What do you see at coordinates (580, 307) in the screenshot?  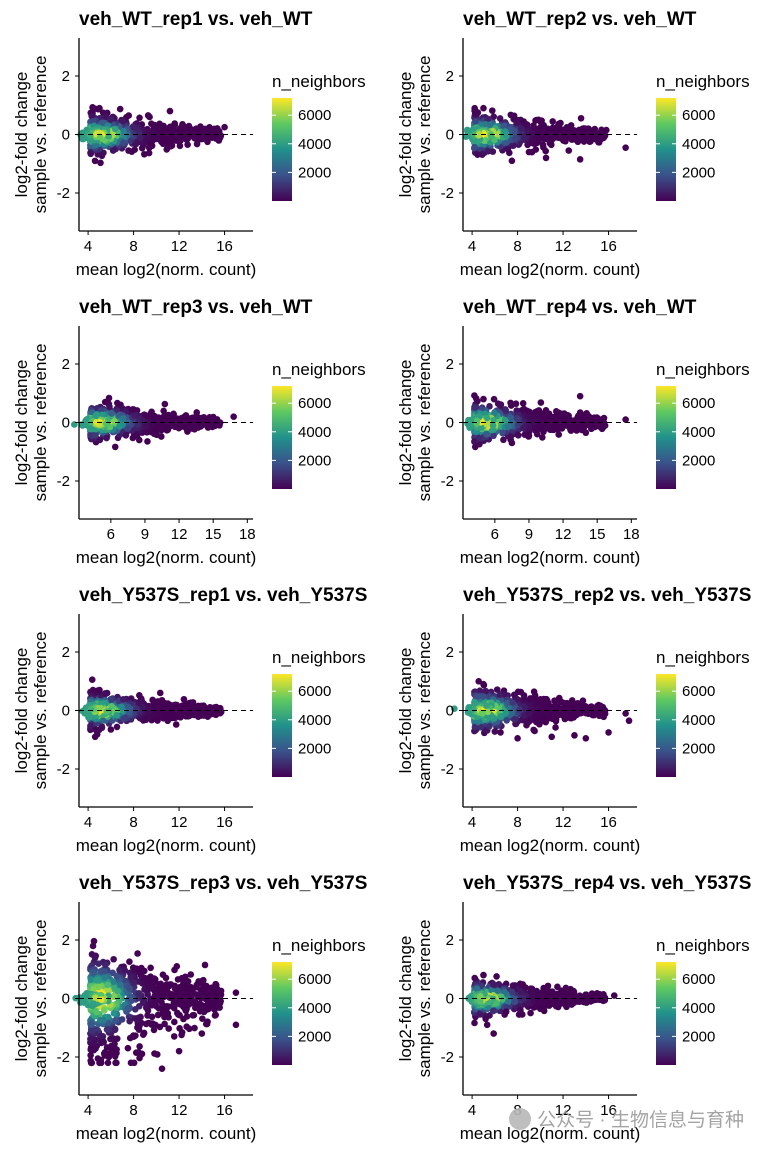 I see `chart-title: veh_WT_rep4 vs. veh_WT` at bounding box center [580, 307].